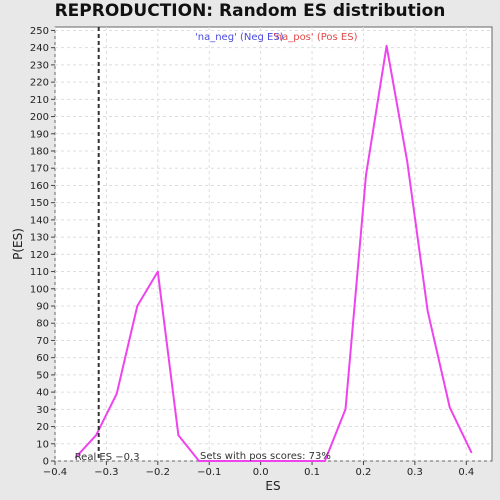  What do you see at coordinates (42, 427) in the screenshot?
I see `y-tick-label: 20` at bounding box center [42, 427].